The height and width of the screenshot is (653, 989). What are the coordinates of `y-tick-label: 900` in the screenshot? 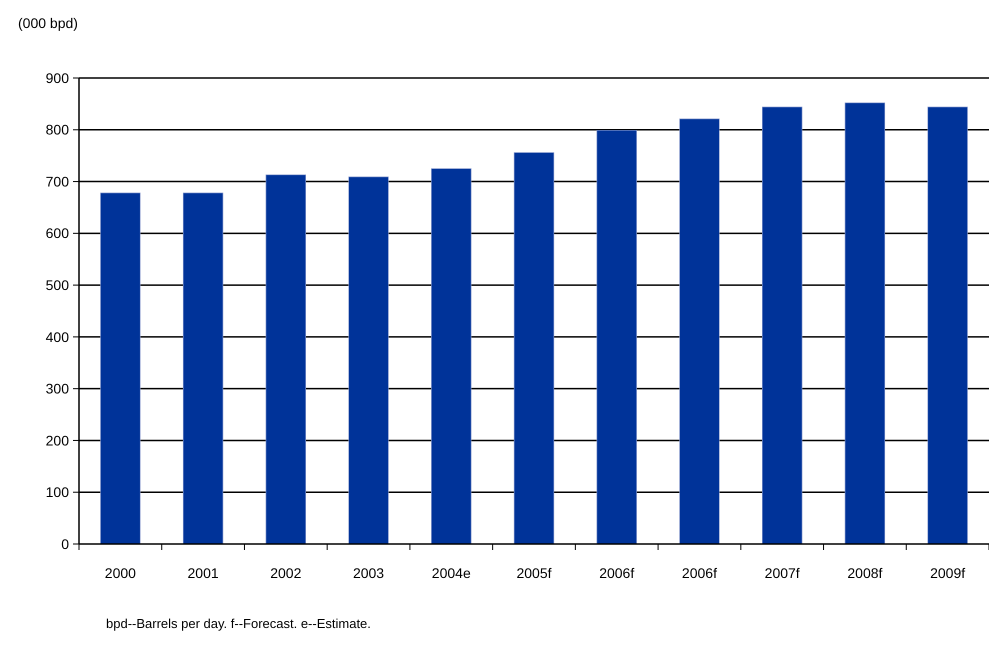 It's located at (58, 78).